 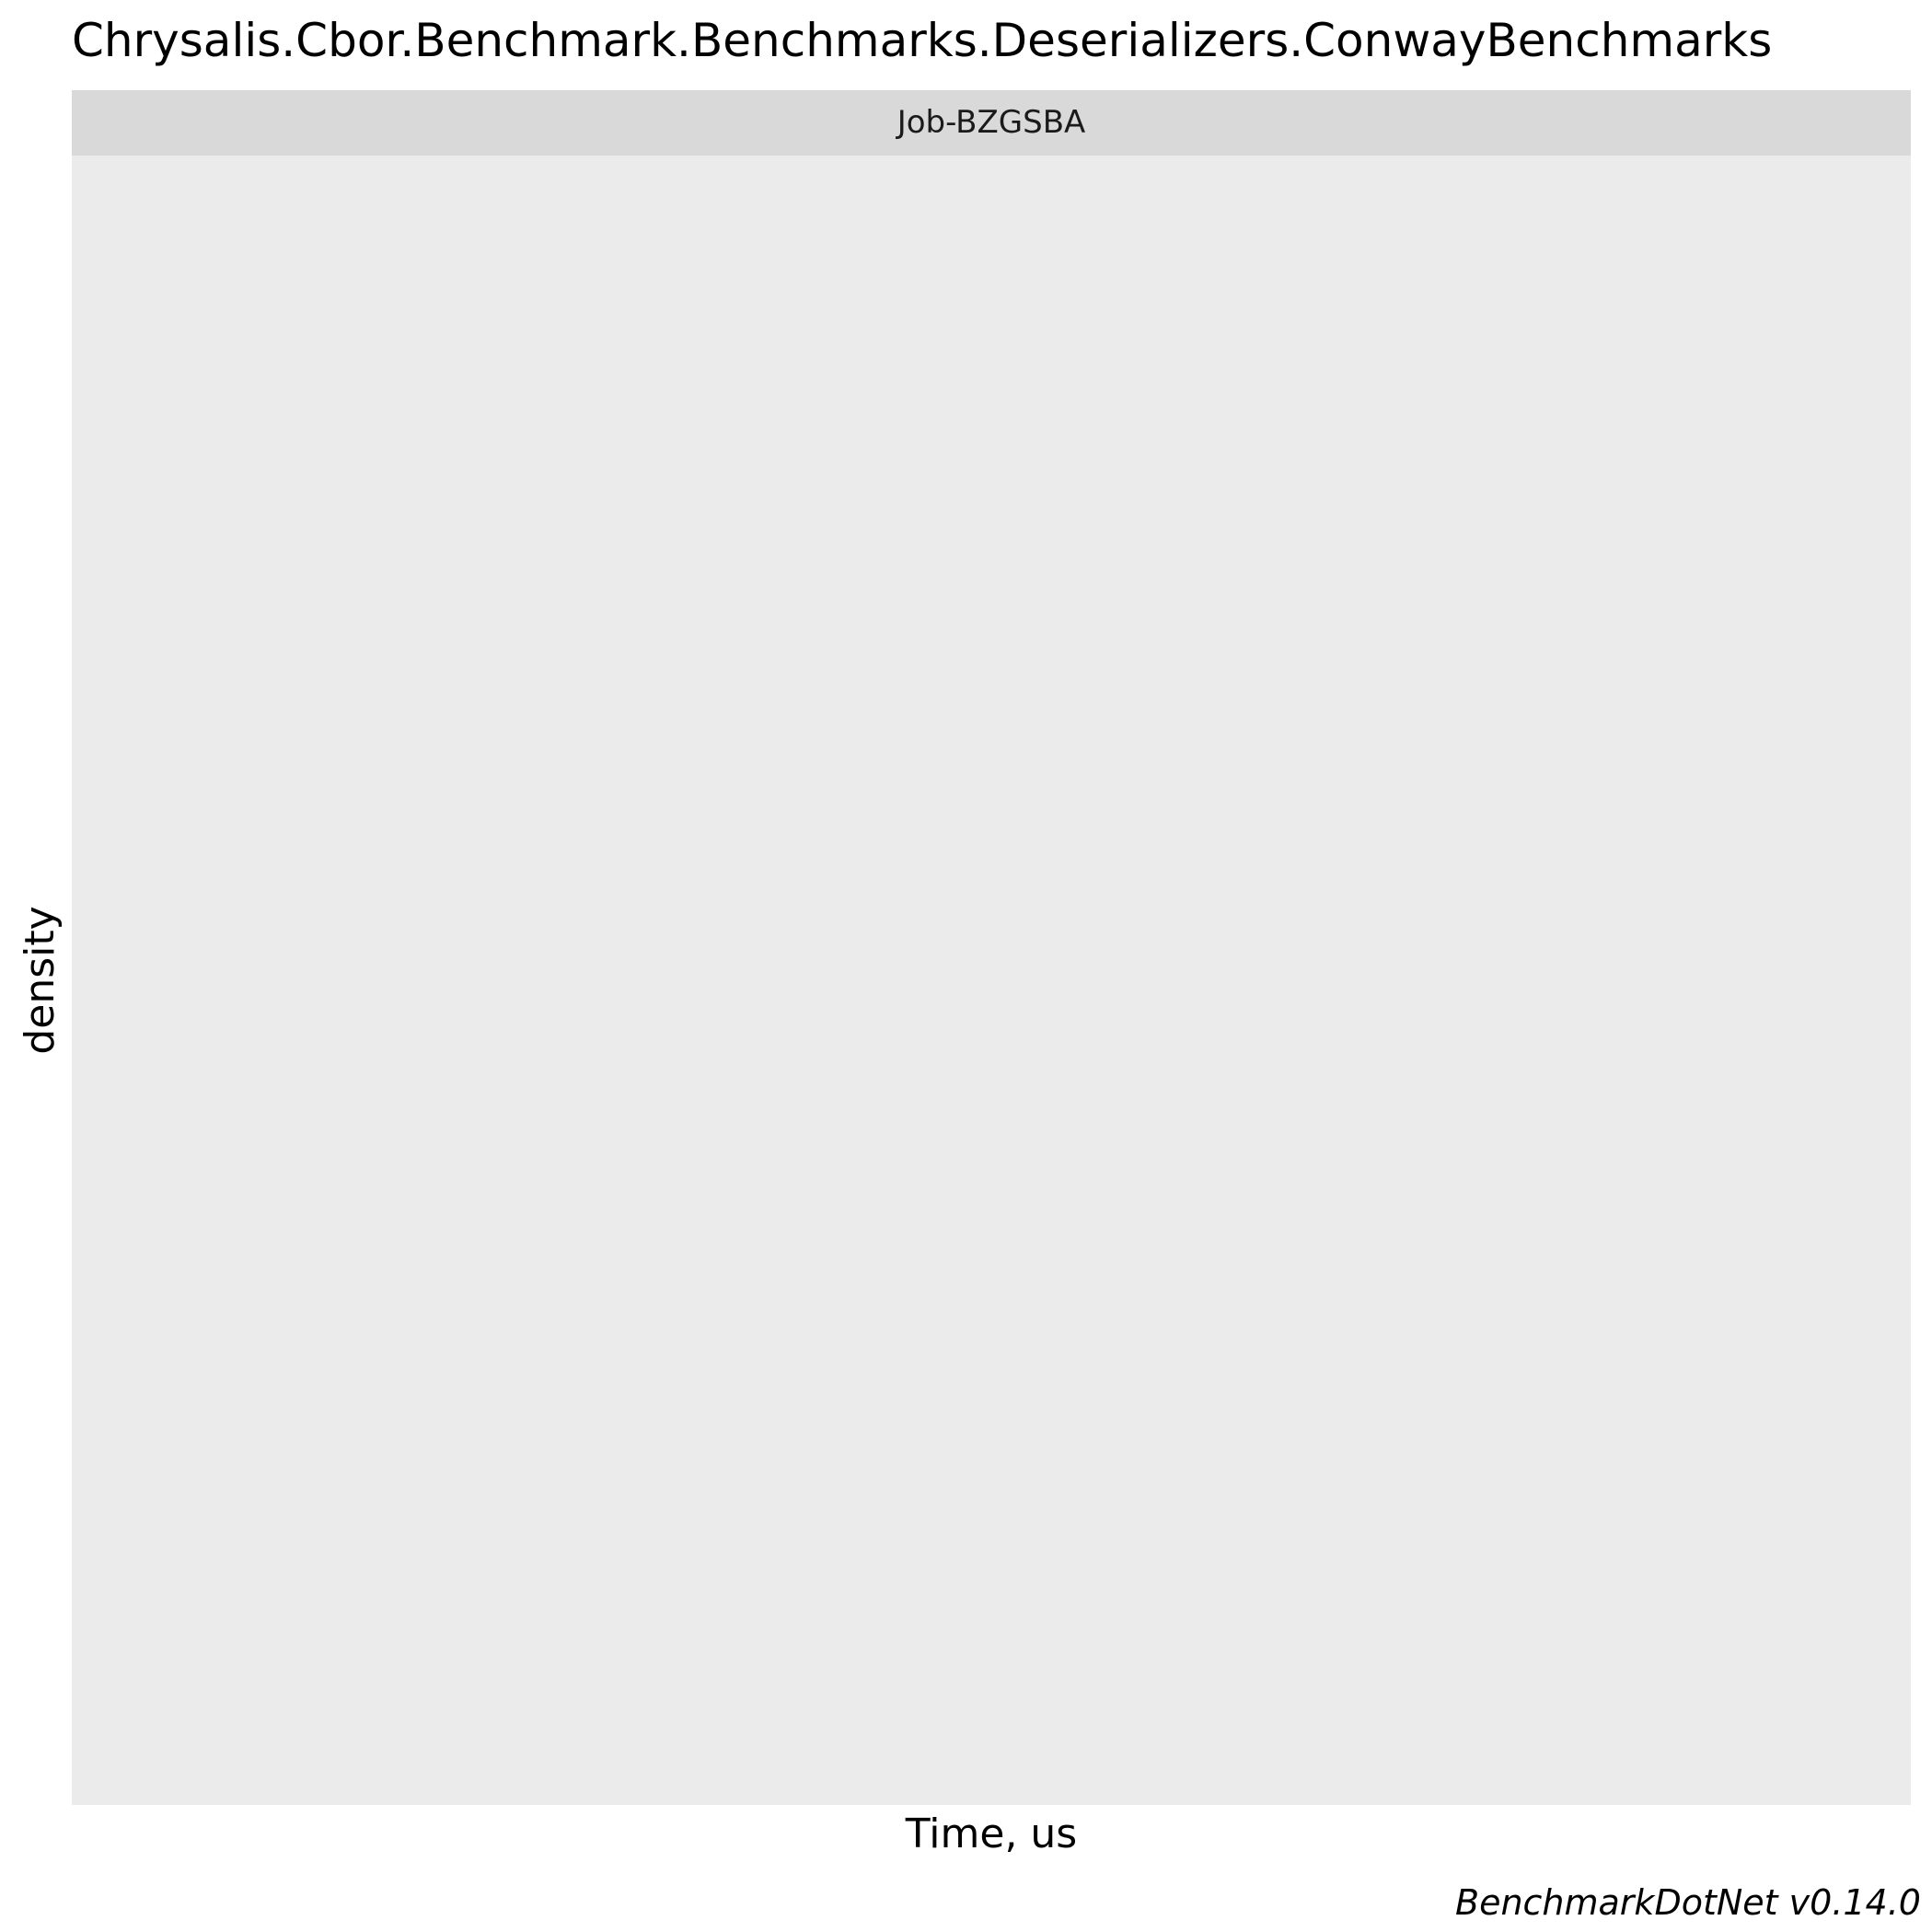 What do you see at coordinates (1688, 1902) in the screenshot?
I see `chart-caption: BenchmarkDotNet v0.14.0` at bounding box center [1688, 1902].